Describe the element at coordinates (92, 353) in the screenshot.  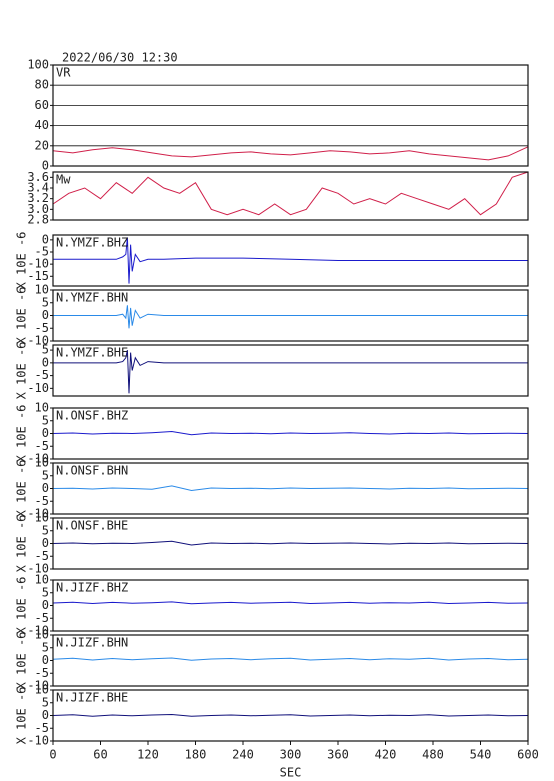
I see `panel-label: N.YMZF.BHE` at that location.